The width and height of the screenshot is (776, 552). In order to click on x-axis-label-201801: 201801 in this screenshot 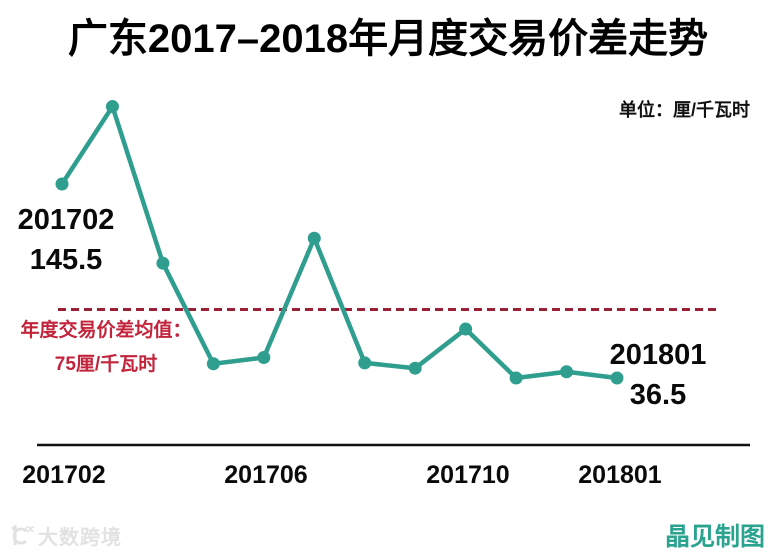, I will do `click(620, 475)`.